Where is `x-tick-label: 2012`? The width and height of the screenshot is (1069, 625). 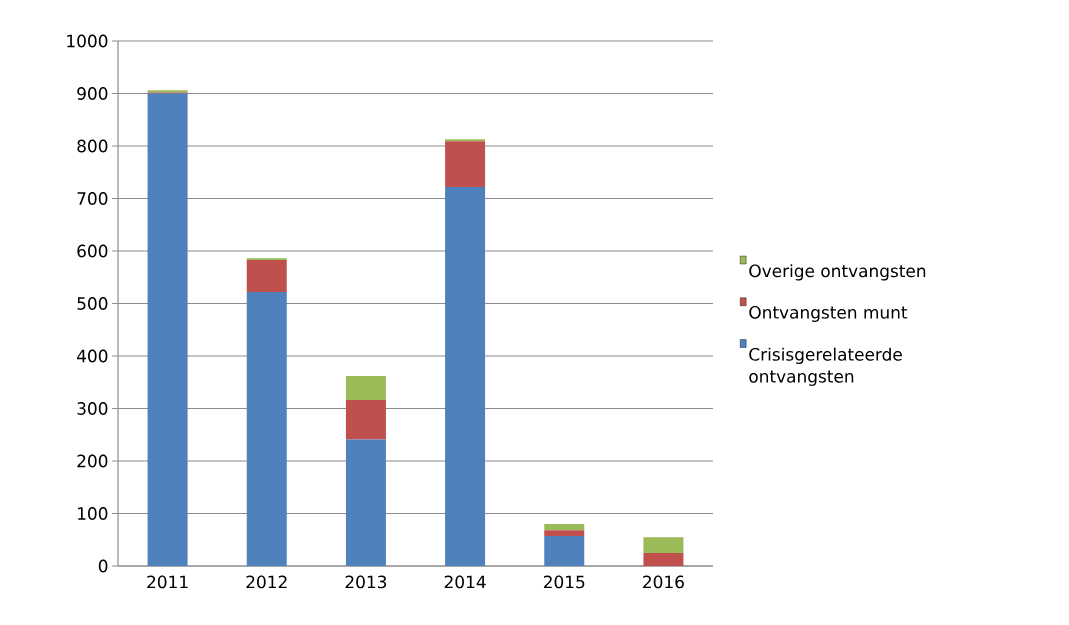
x-tick-label: 2012 is located at coordinates (266, 582).